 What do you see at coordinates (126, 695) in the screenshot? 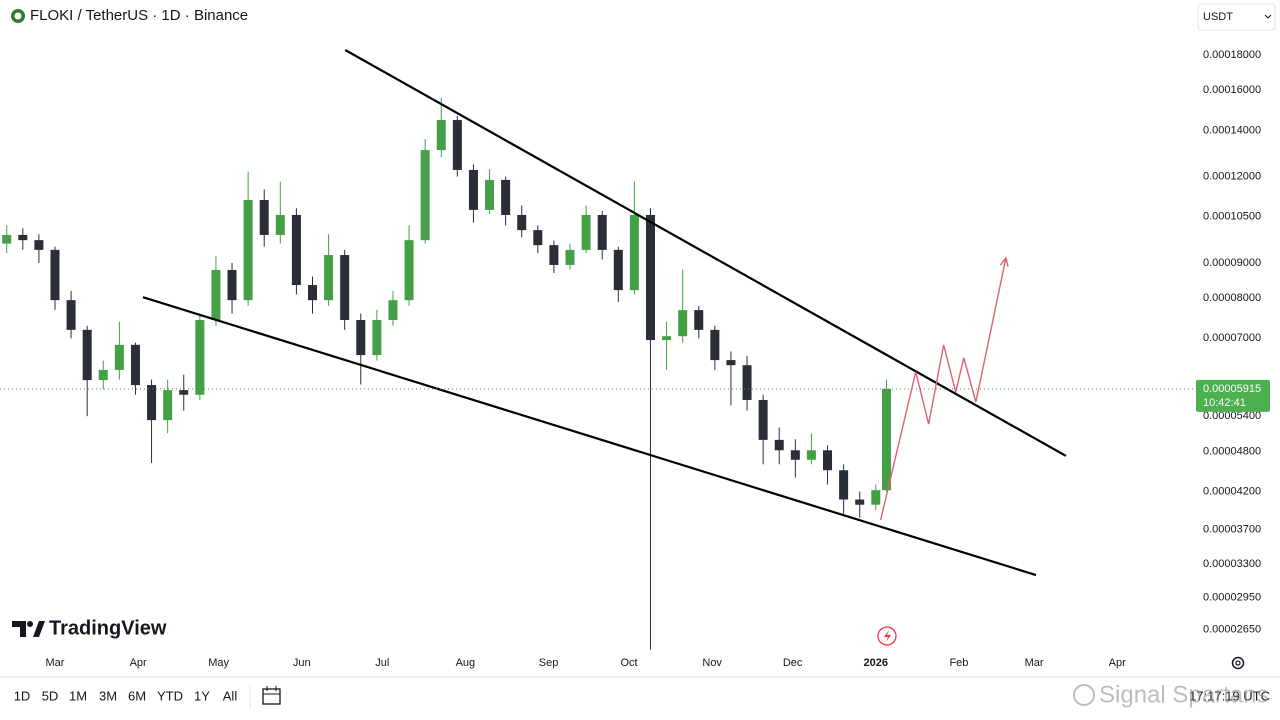
I see `range-buttons: 1D 5D 1M 3M 6M YTD 1Y All` at bounding box center [126, 695].